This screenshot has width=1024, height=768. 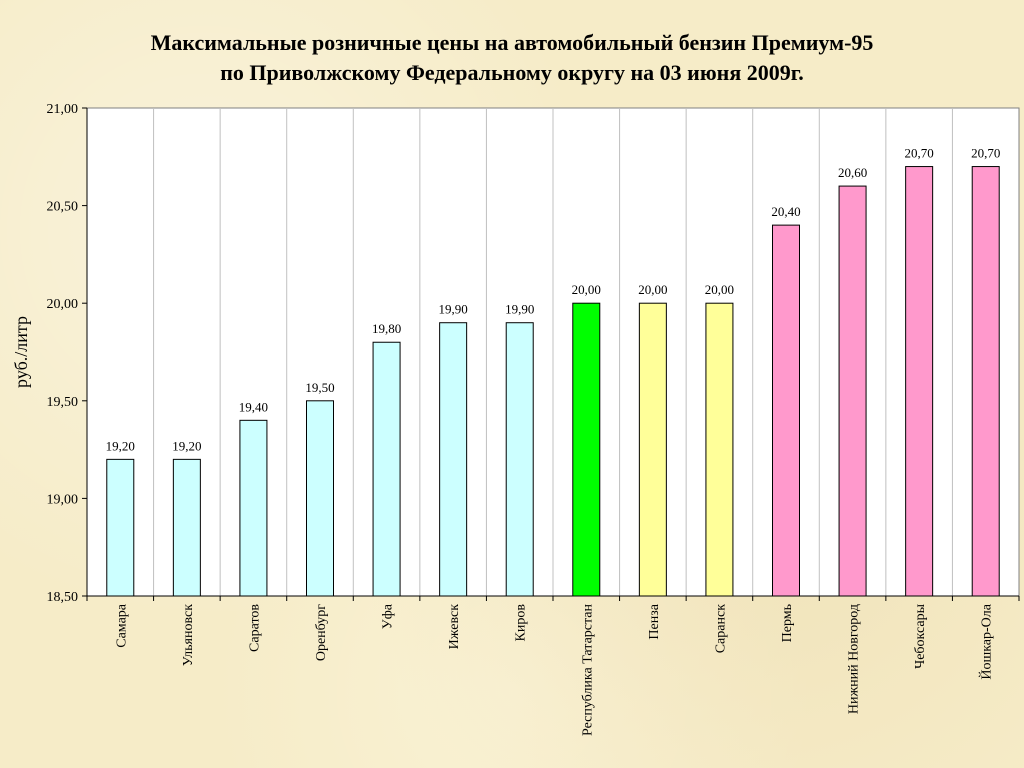 What do you see at coordinates (654, 621) in the screenshot?
I see `x-tick-label: Пенза` at bounding box center [654, 621].